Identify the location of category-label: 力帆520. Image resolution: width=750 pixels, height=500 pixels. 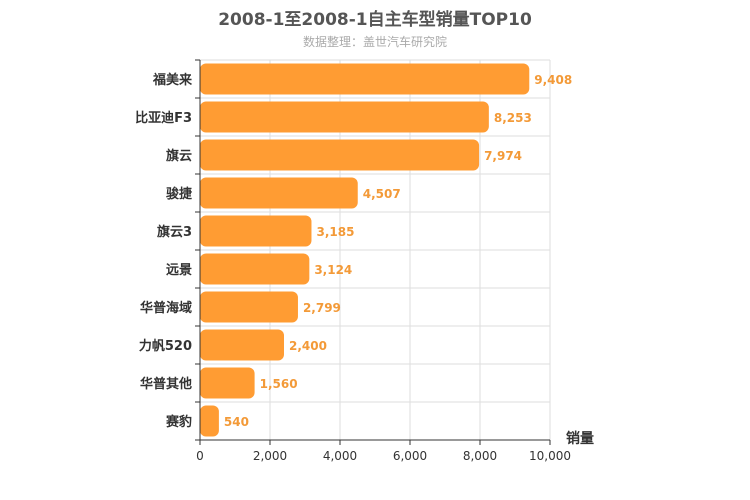
(165, 346).